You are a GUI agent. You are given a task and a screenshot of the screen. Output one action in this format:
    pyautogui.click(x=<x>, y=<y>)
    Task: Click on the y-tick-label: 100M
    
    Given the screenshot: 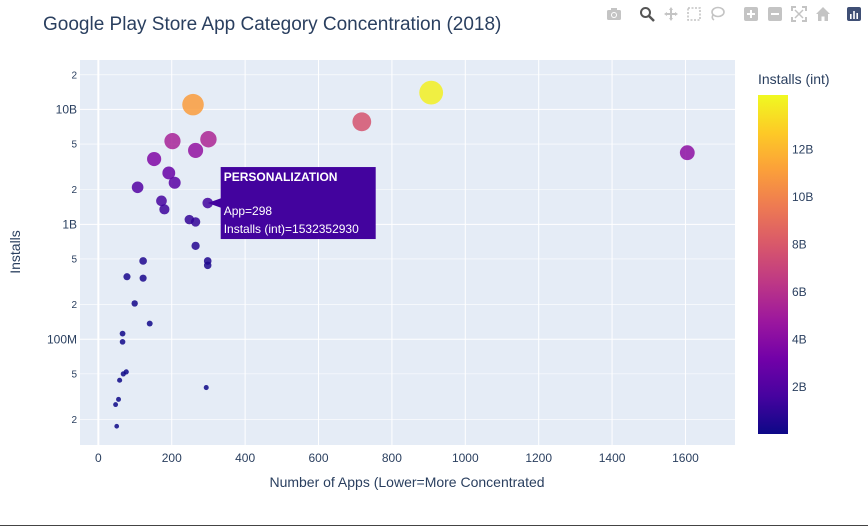 What is the action you would take?
    pyautogui.click(x=62, y=339)
    